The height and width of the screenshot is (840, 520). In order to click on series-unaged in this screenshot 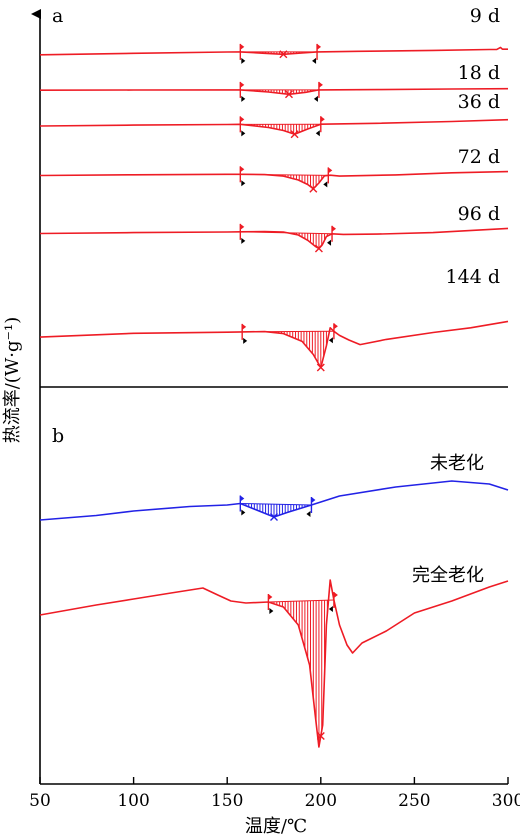, I will do `click(274, 500)`.